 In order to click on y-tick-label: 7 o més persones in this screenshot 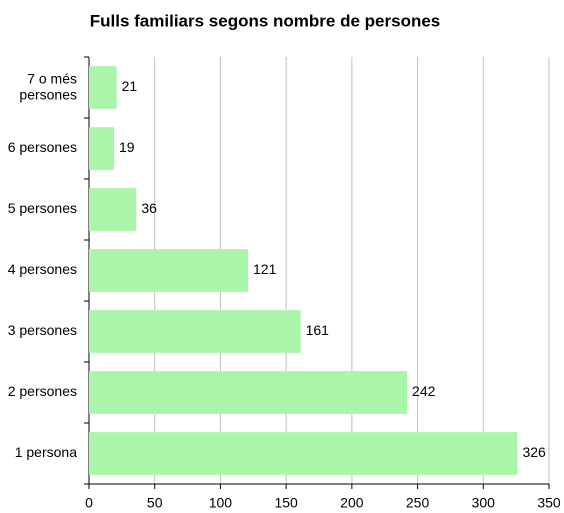, I will do `click(48, 86)`.